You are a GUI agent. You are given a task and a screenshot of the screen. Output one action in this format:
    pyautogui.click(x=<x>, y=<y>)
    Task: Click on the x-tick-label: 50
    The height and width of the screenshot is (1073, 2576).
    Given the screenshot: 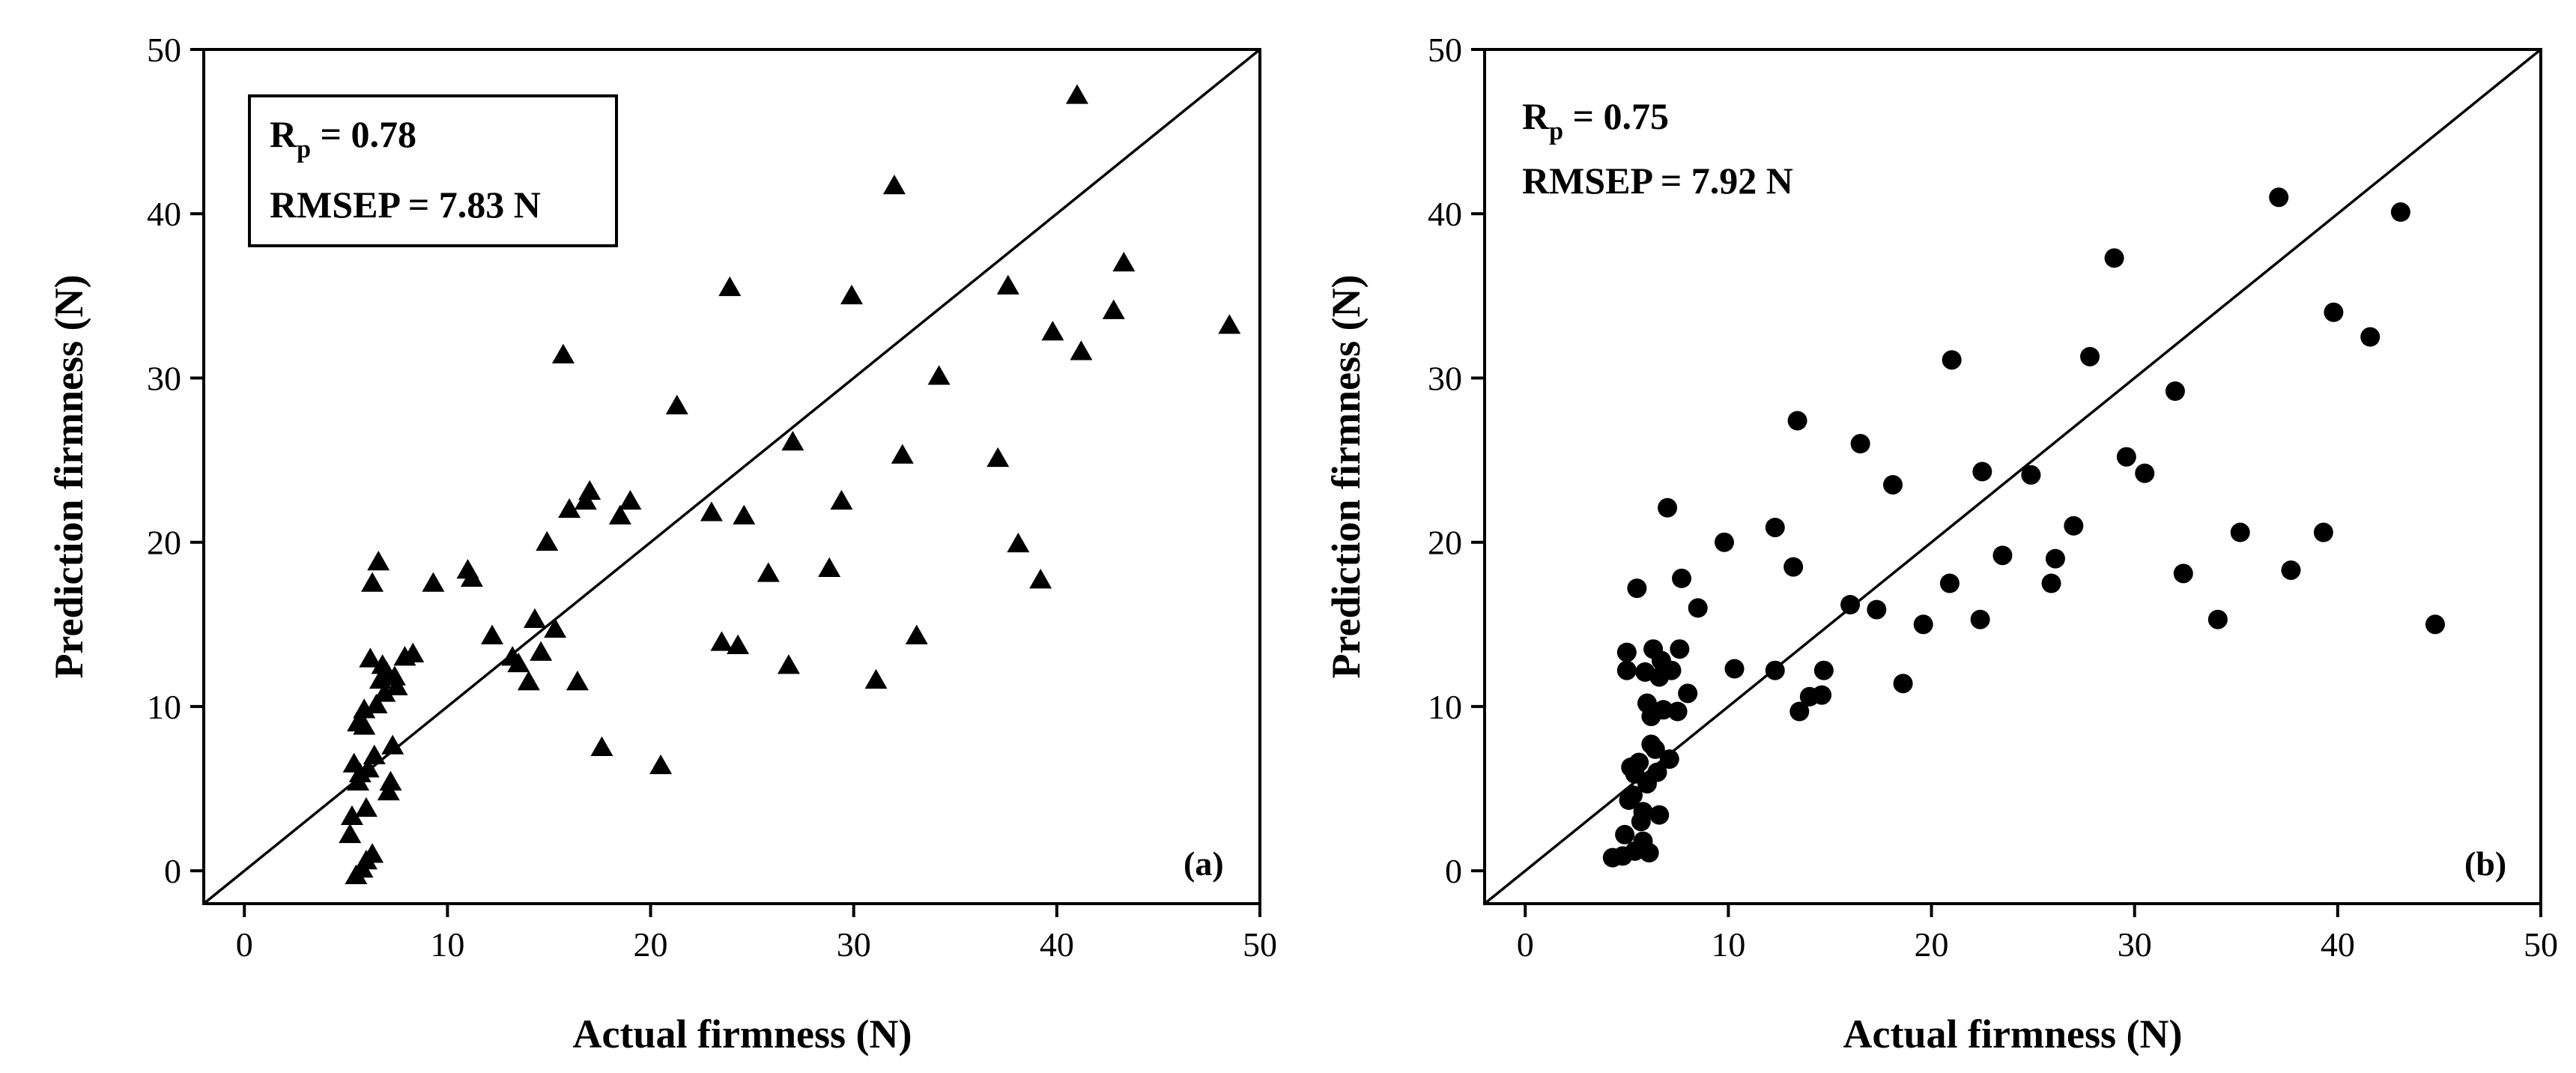 What is the action you would take?
    pyautogui.click(x=1260, y=944)
    